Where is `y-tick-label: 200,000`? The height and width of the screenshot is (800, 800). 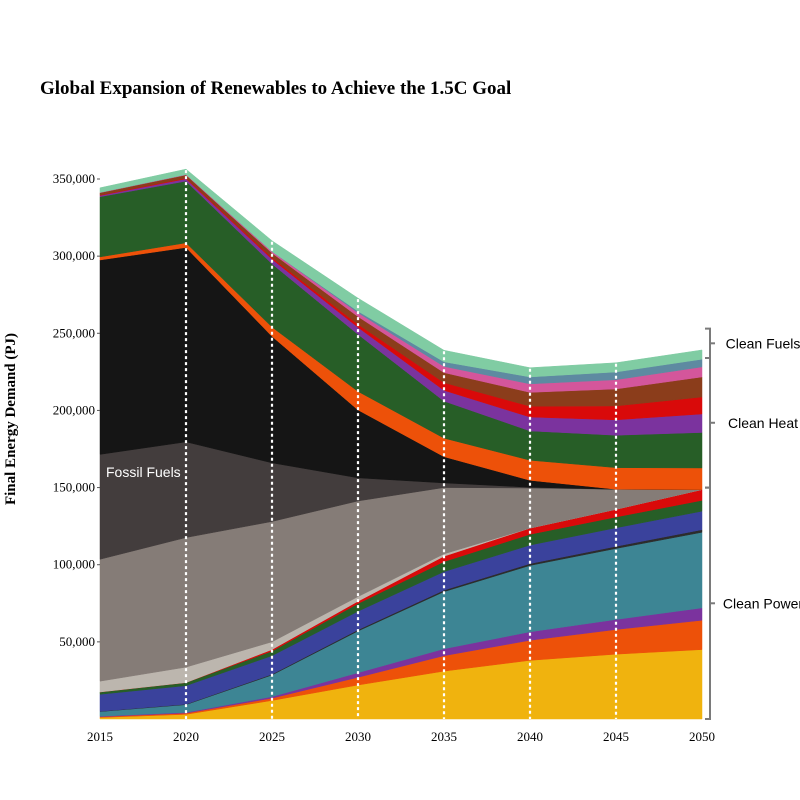
y-tick-label: 200,000 is located at coordinates (74, 409).